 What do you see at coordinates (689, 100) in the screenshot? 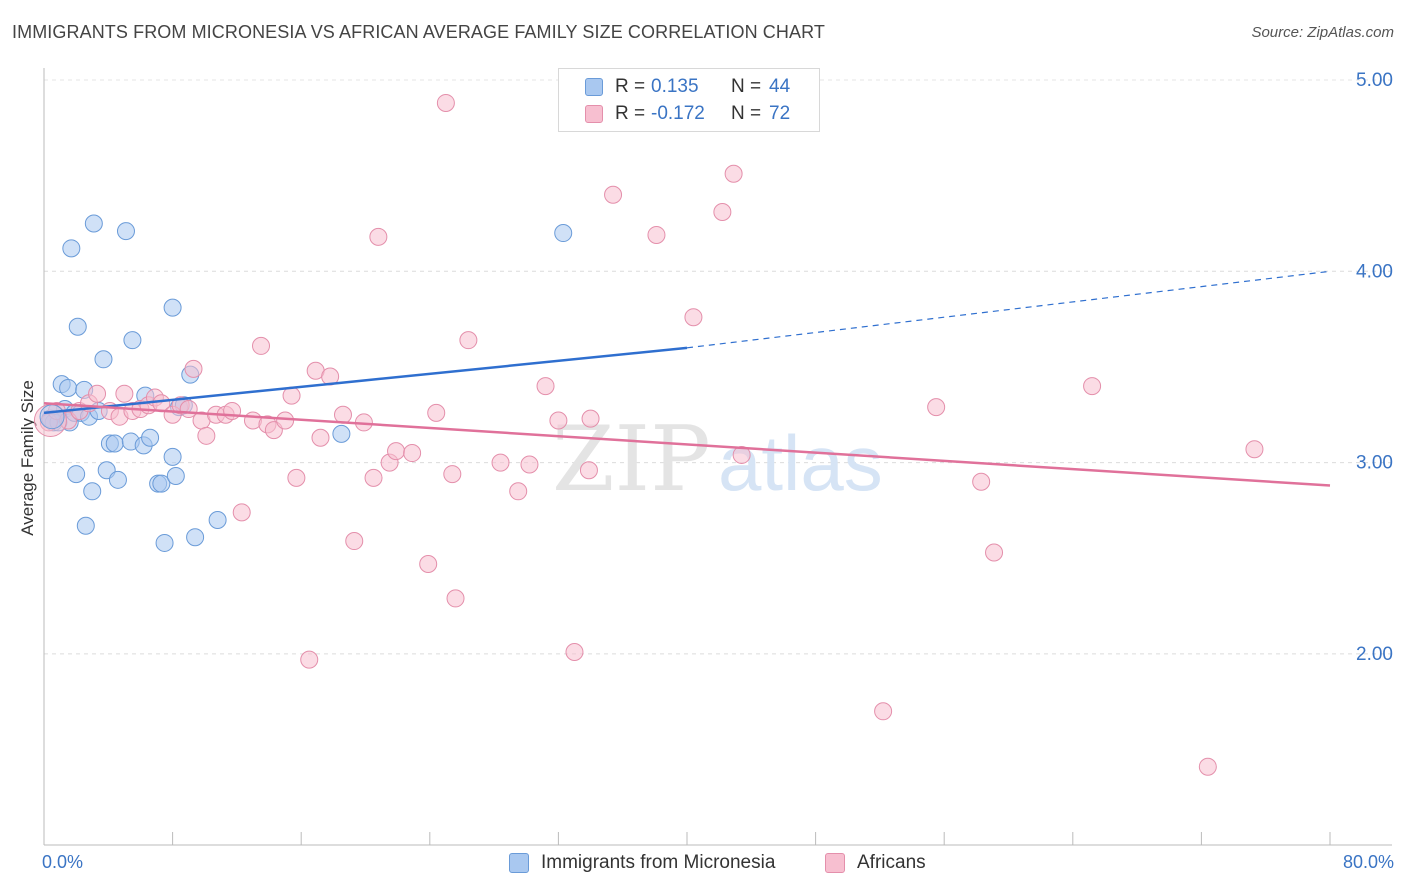
I see `correlation-legend: R = 0.135 N = 44 R = -0.172 N = 72` at bounding box center [689, 100].